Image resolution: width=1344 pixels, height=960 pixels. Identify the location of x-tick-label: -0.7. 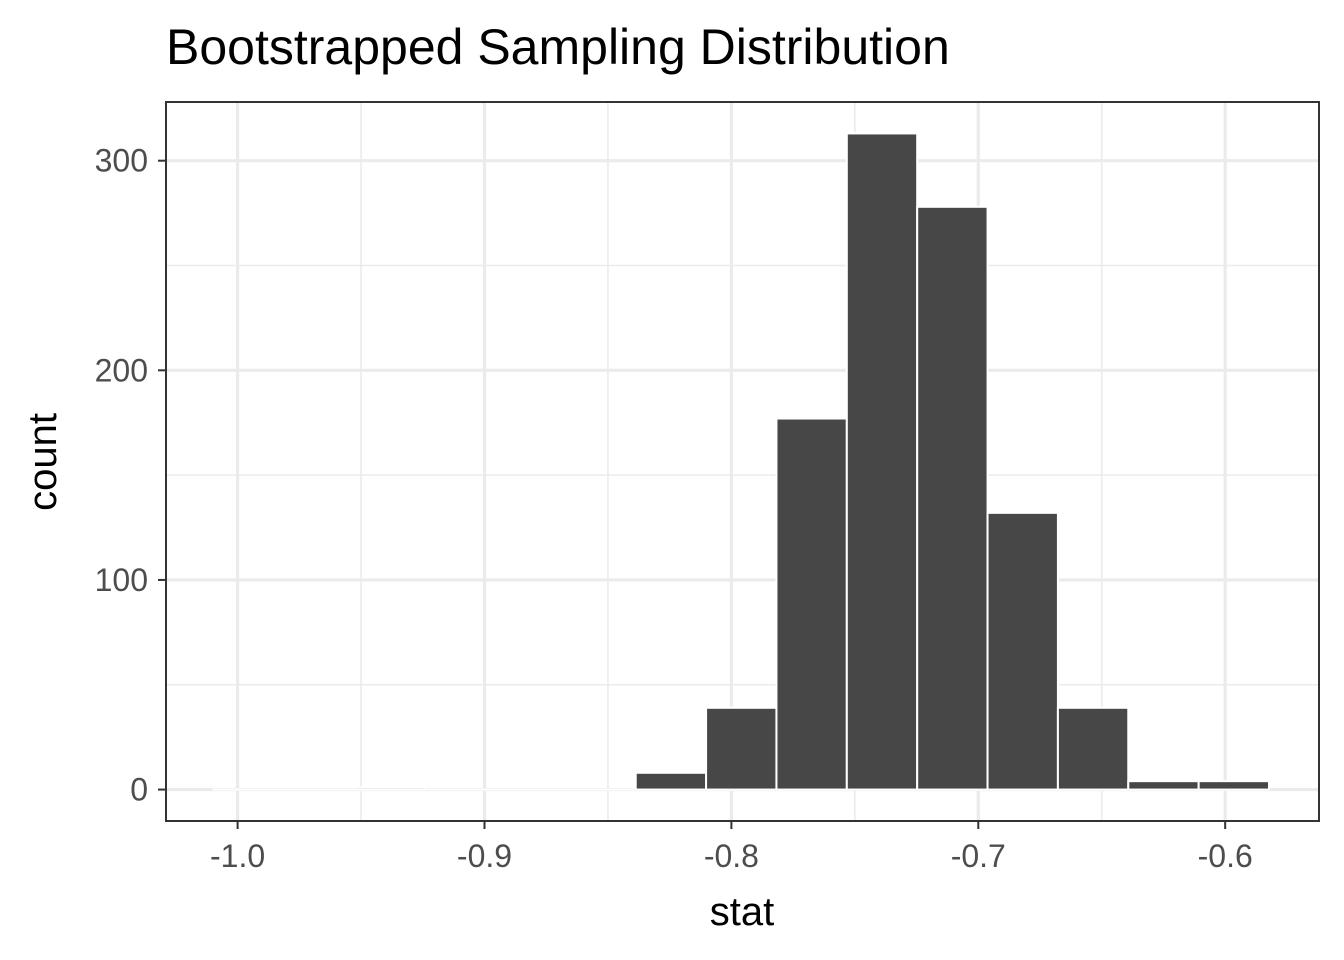
(978, 856).